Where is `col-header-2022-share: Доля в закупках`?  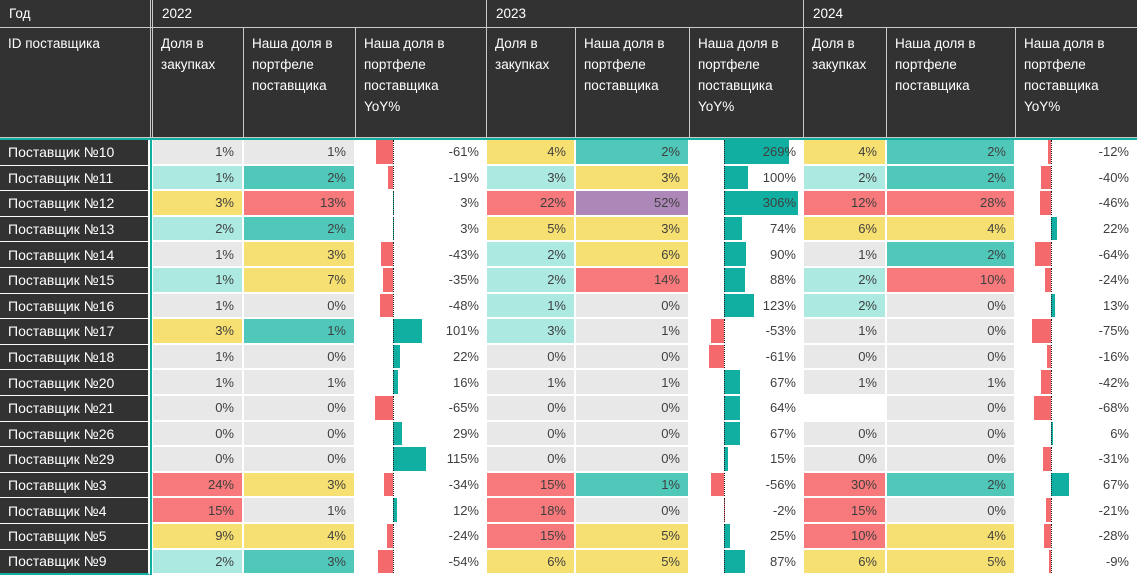
col-header-2022-share: Доля в закупках is located at coordinates (198, 83).